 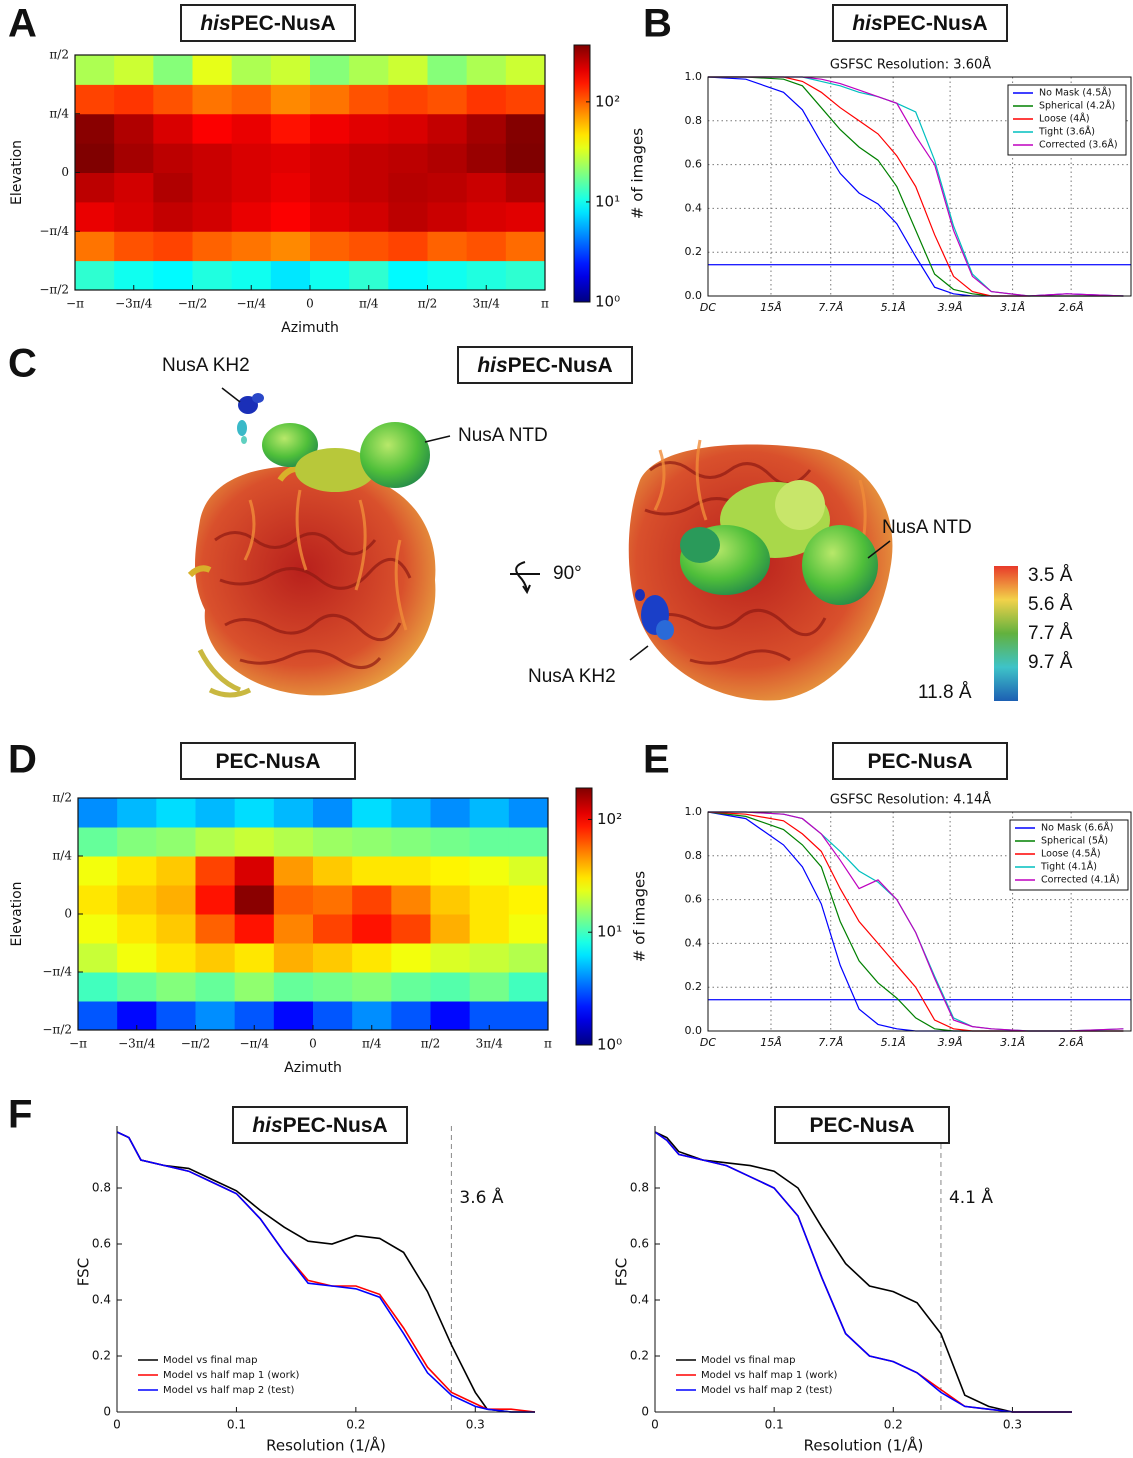 What do you see at coordinates (215, 23) in the screenshot?
I see `title-italic: his` at bounding box center [215, 23].